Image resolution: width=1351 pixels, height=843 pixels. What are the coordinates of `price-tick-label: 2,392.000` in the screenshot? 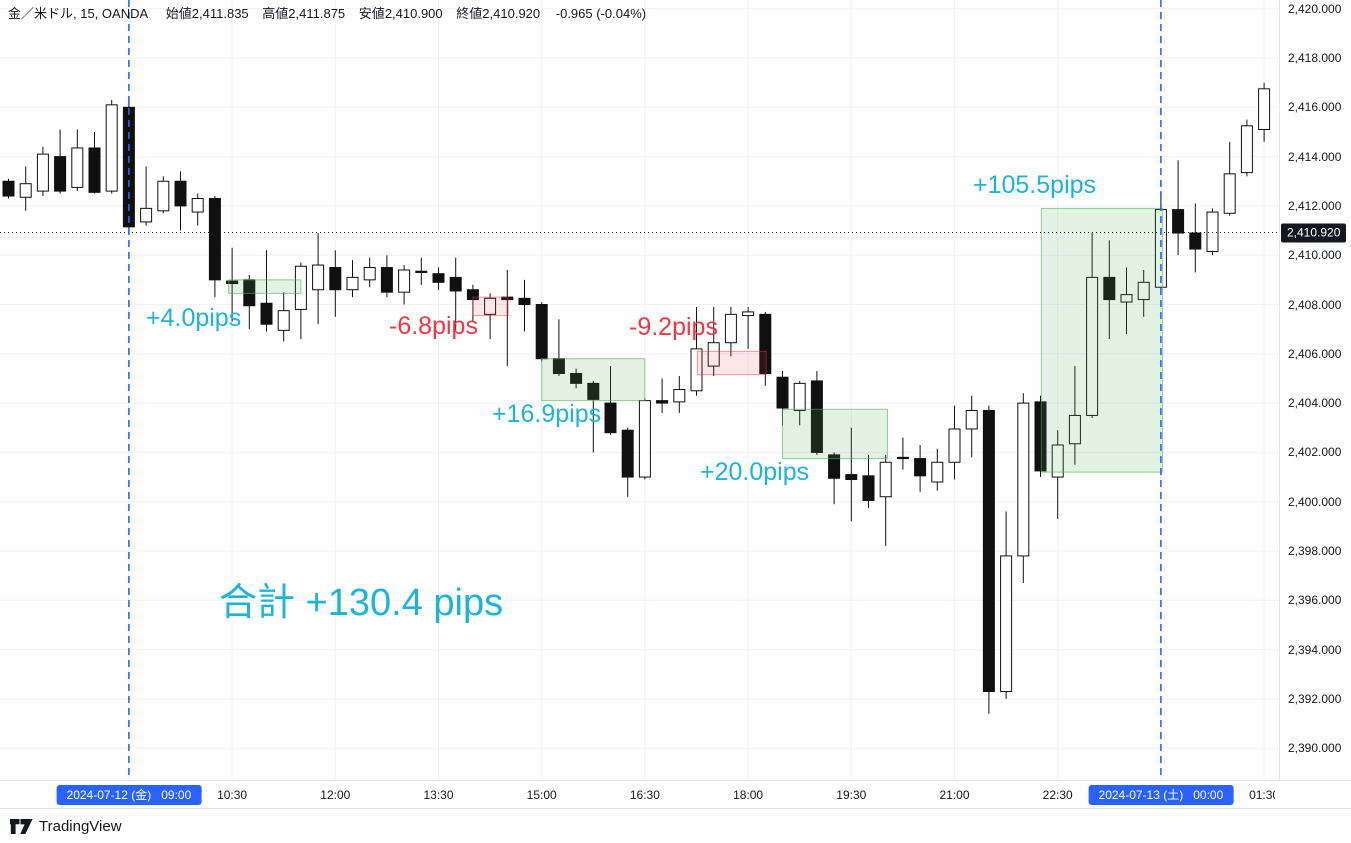 It's located at (1315, 698).